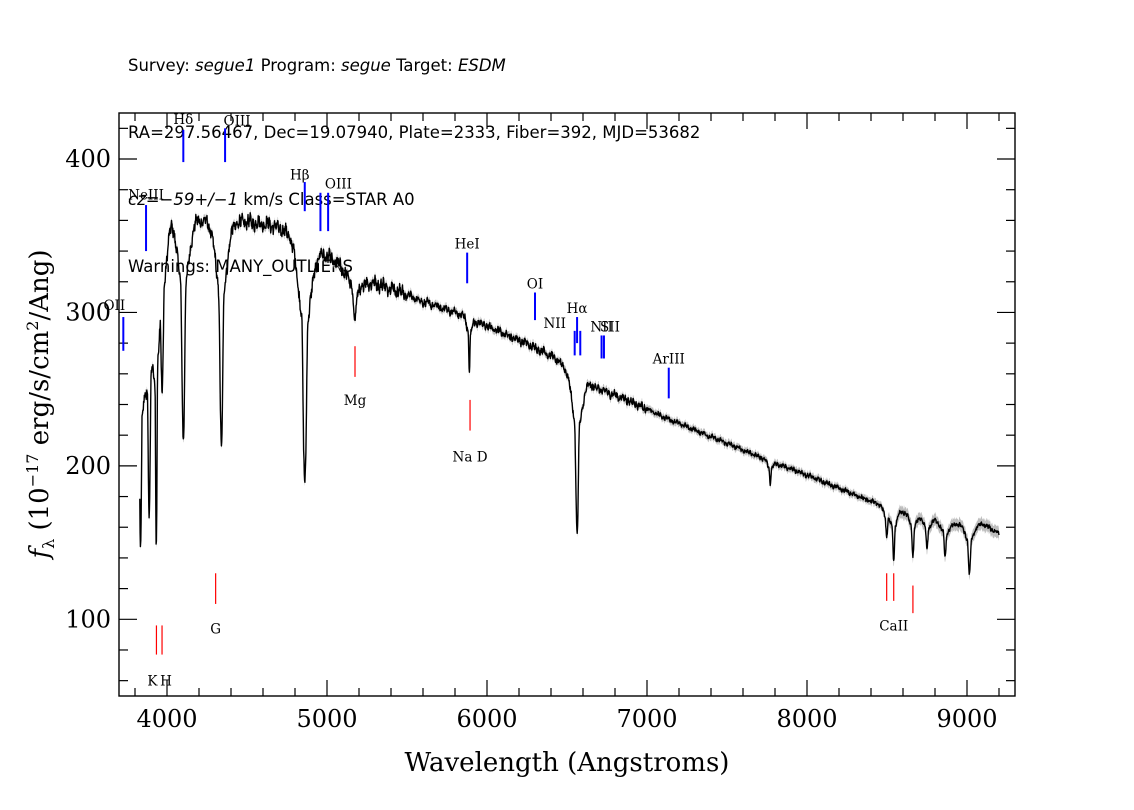  Describe the element at coordinates (467, 244) in the screenshot. I see `line-label: HeI` at that location.